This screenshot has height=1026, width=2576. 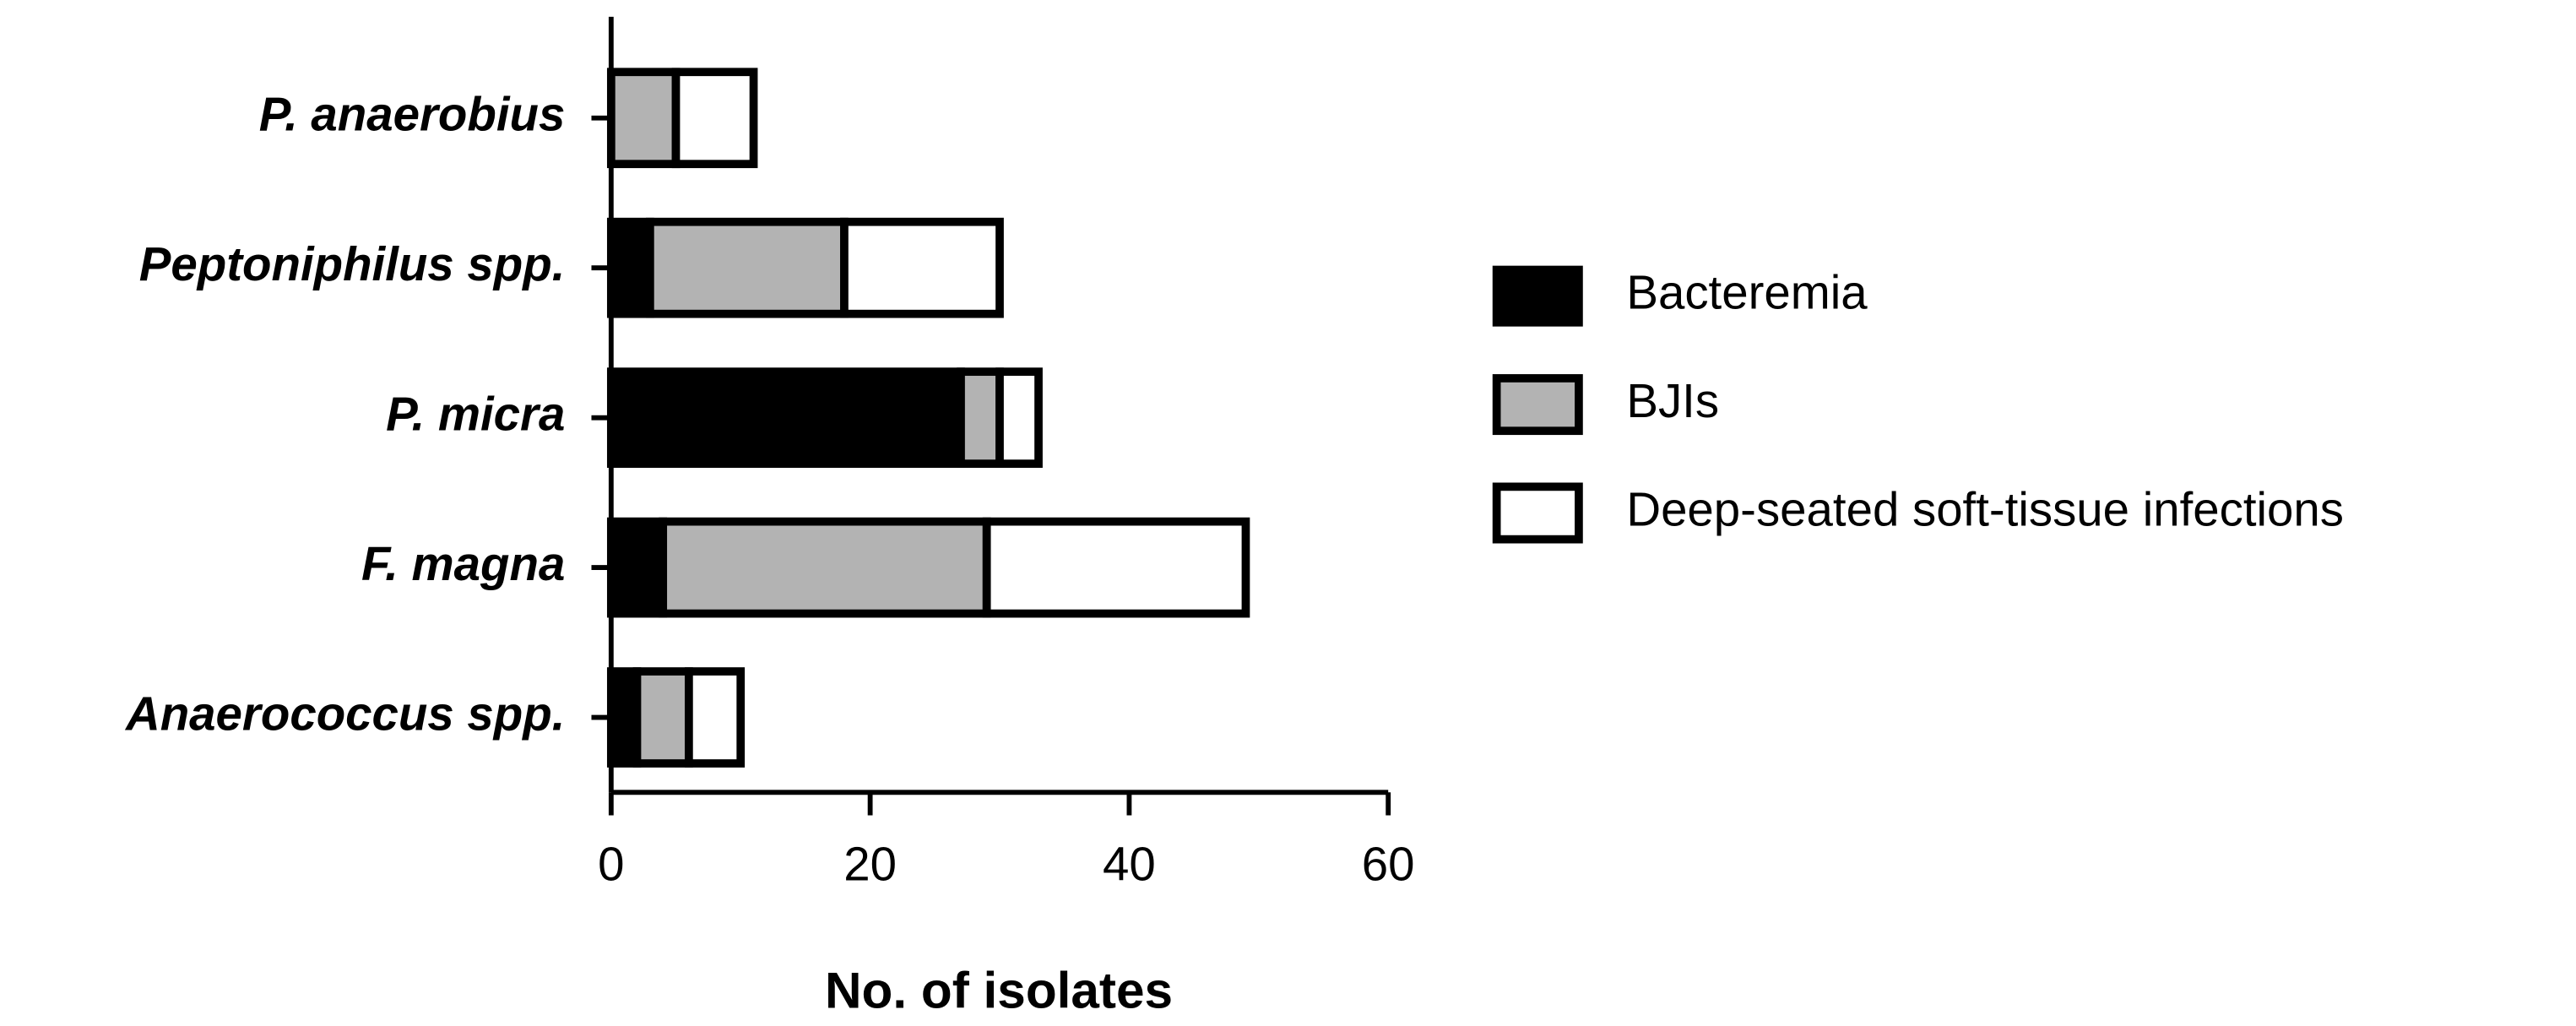 What do you see at coordinates (870, 864) in the screenshot?
I see `x-tick-label: 20` at bounding box center [870, 864].